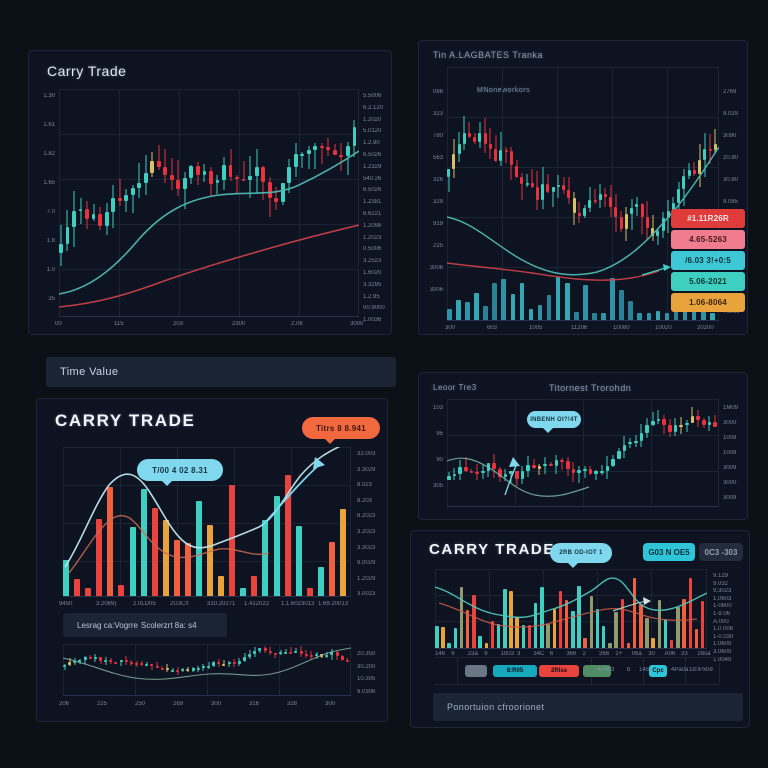  I want to click on filter-pill-active: G03 N OE5, so click(669, 552).